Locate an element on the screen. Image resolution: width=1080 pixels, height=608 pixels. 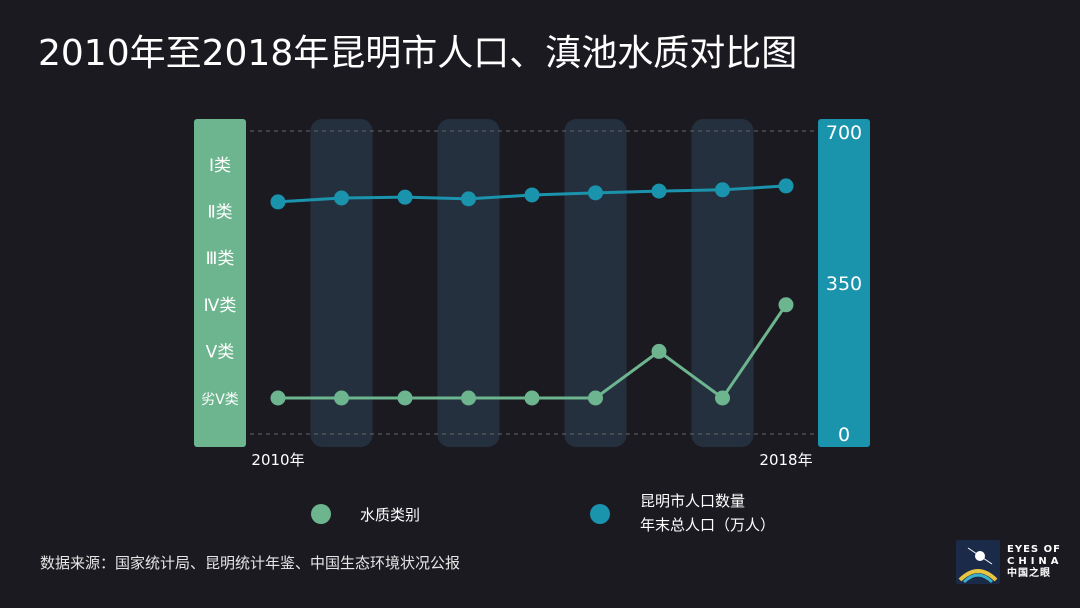
chart-title: 2010年至2018年昆明市人口、滇池水质对比图 is located at coordinates (418, 53).